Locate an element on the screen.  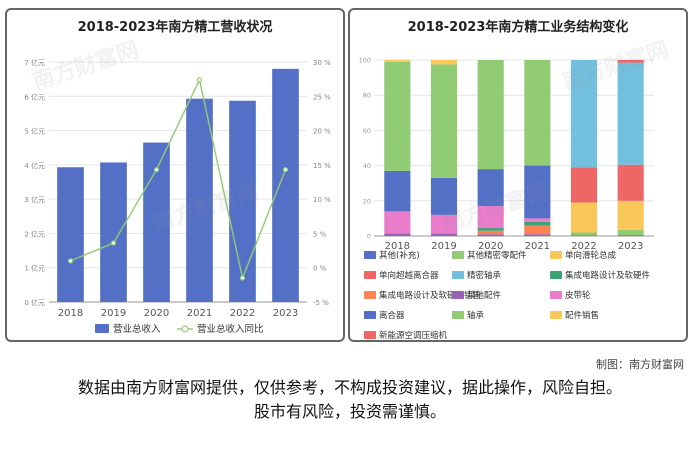
legend-label: 离合器 is located at coordinates (392, 315).